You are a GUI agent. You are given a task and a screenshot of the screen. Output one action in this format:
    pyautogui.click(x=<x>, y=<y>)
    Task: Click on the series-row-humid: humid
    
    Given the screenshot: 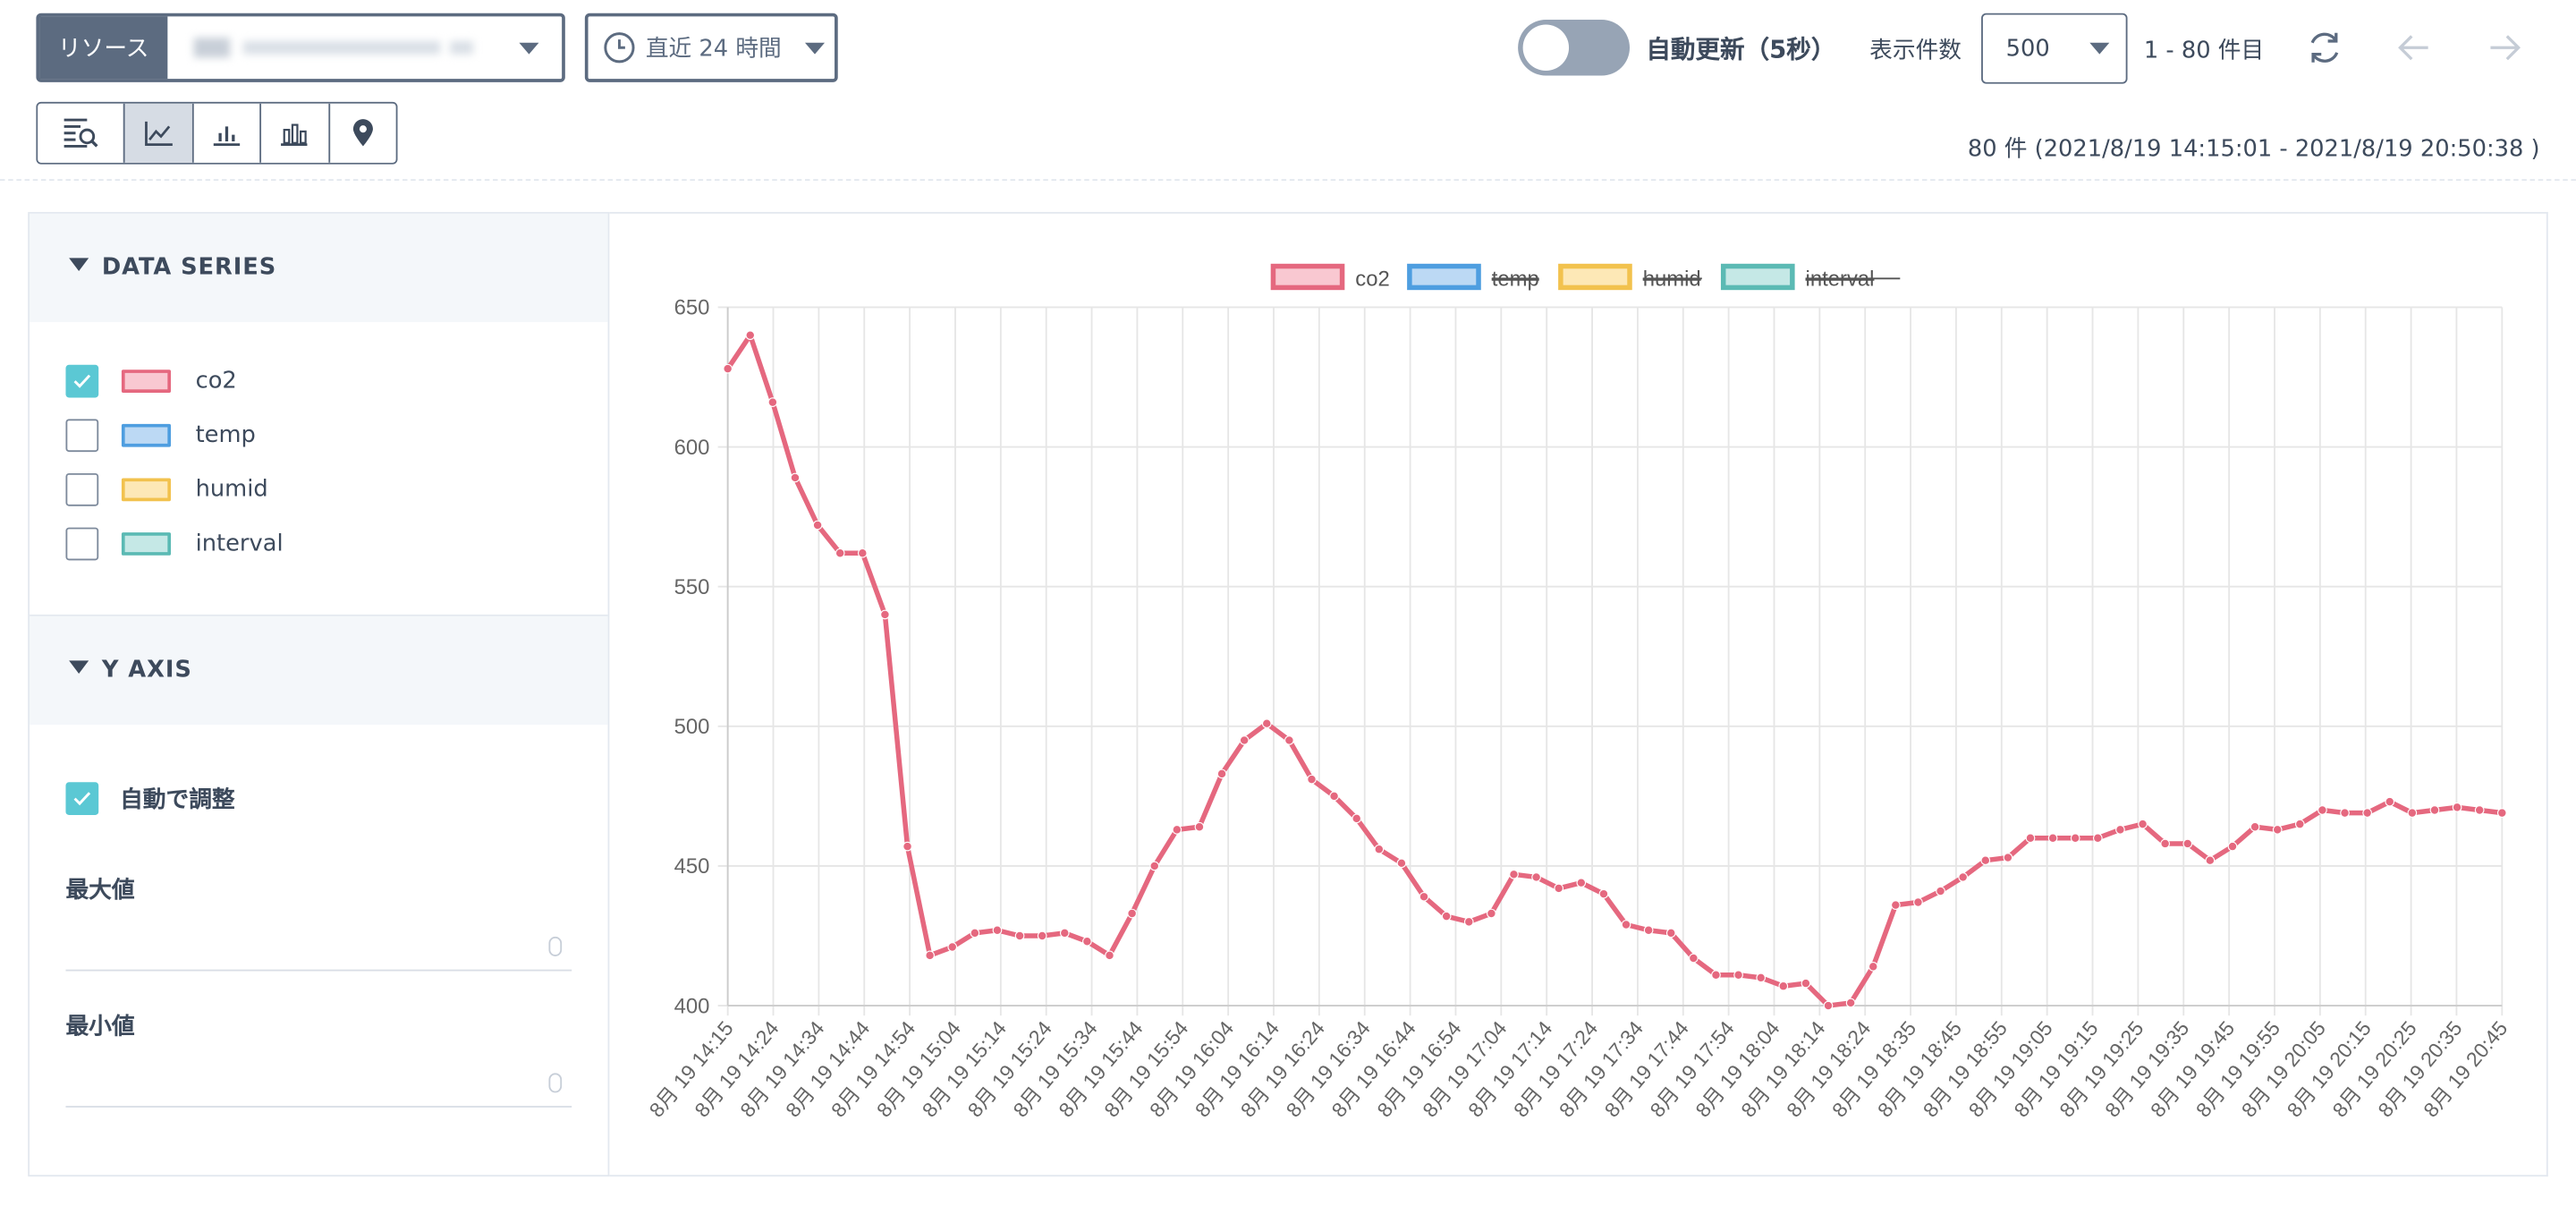 What is the action you would take?
    pyautogui.click(x=166, y=489)
    